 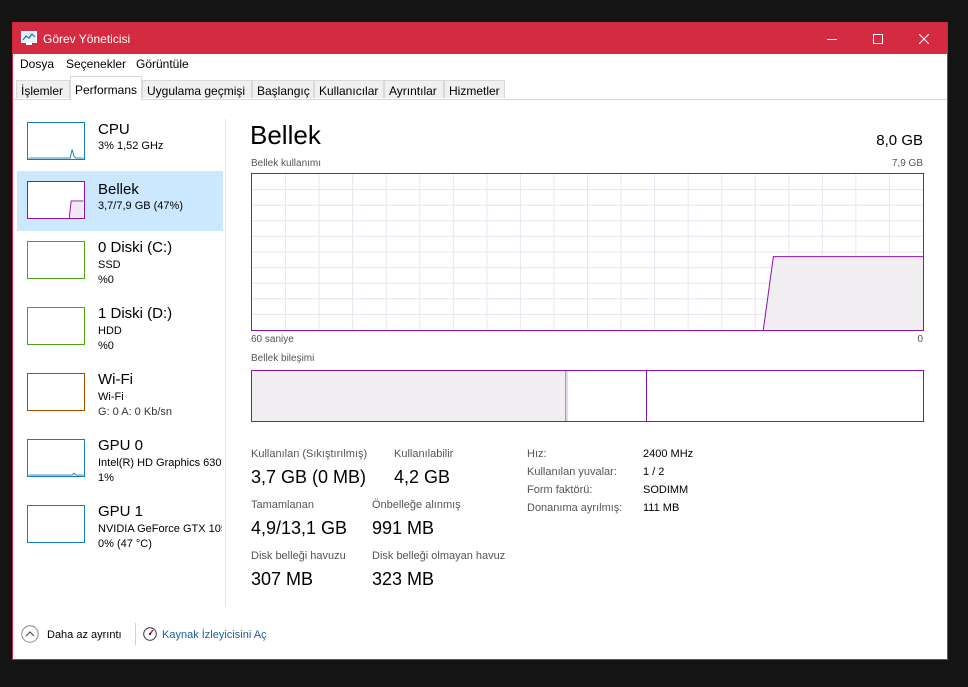 What do you see at coordinates (309, 477) in the screenshot?
I see `in-use-value: 3,7 GB (0 MB)` at bounding box center [309, 477].